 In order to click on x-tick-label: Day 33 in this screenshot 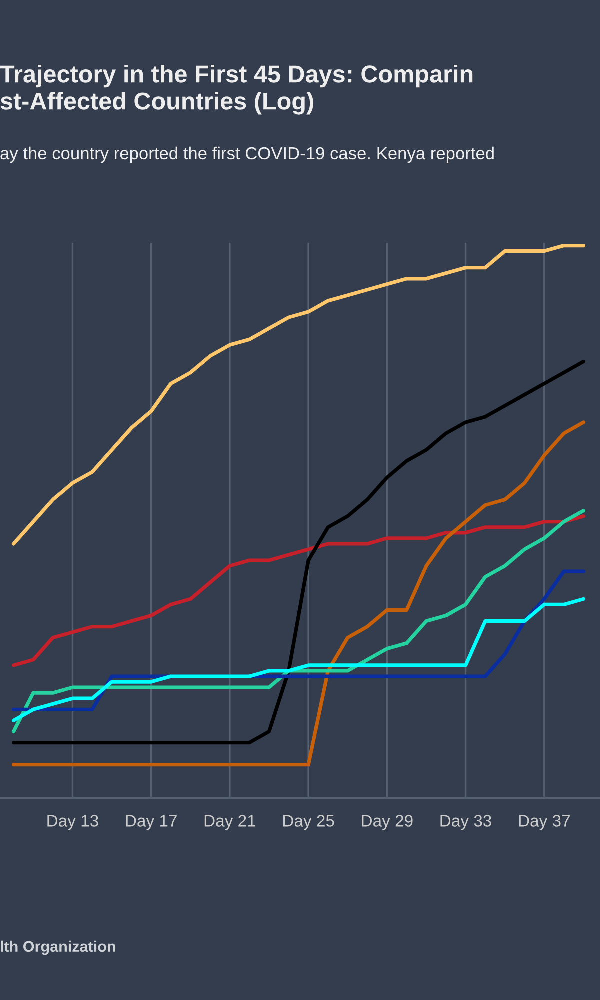, I will do `click(466, 822)`.